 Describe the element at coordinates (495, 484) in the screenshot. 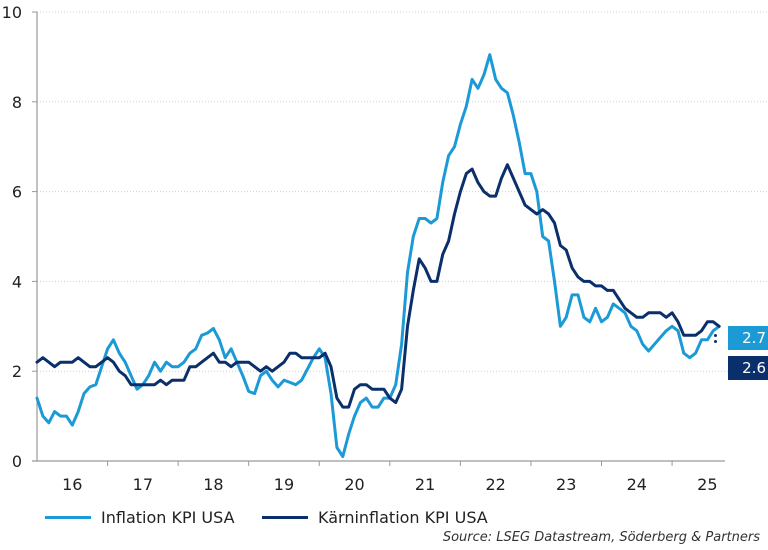

I see `x-tick-label: 22` at that location.